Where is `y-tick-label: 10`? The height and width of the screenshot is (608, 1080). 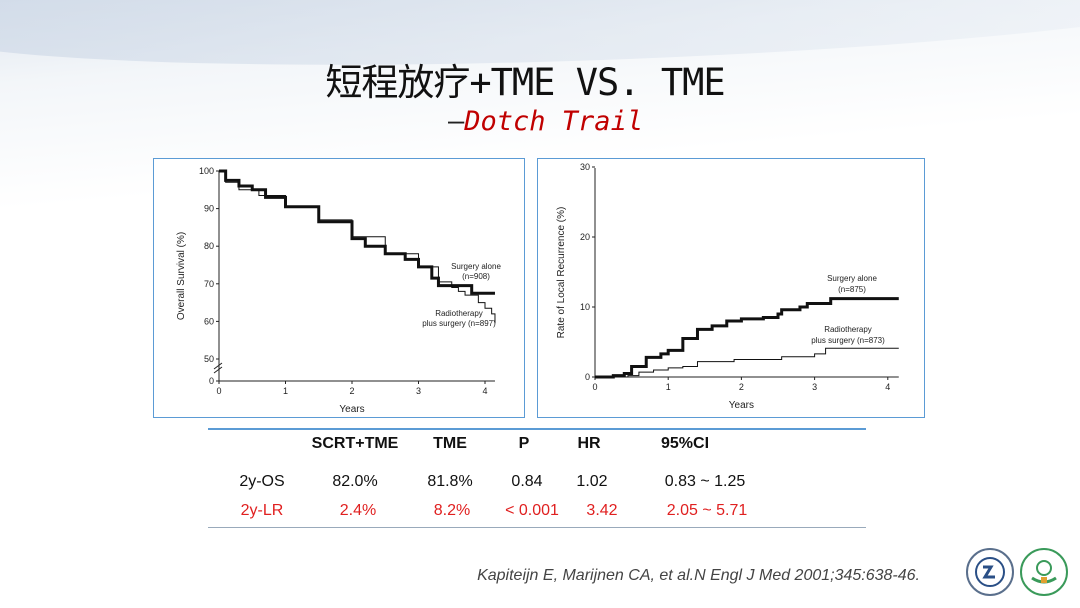 y-tick-label: 10 is located at coordinates (585, 307).